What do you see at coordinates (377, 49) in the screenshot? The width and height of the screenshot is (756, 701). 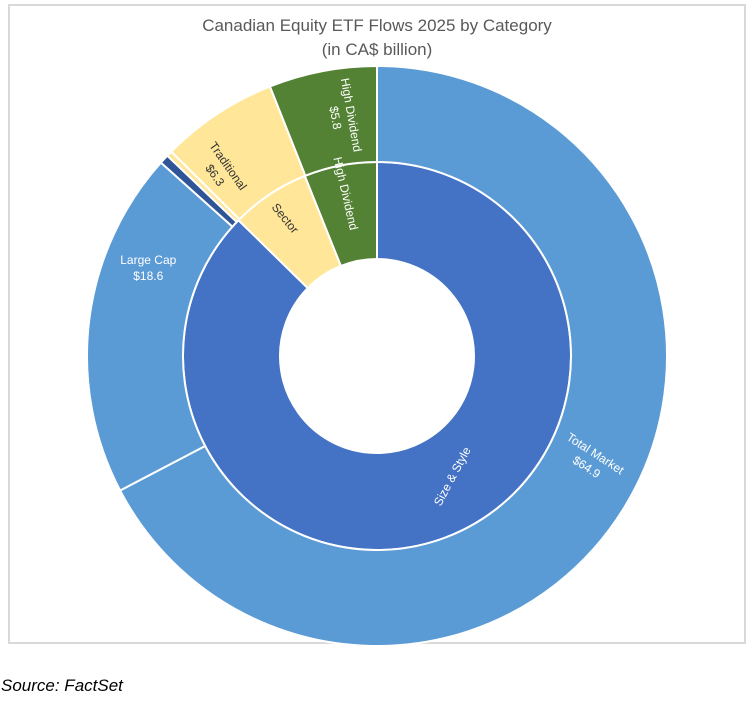 I see `chart-subtitle: (in CA$ billion)` at bounding box center [377, 49].